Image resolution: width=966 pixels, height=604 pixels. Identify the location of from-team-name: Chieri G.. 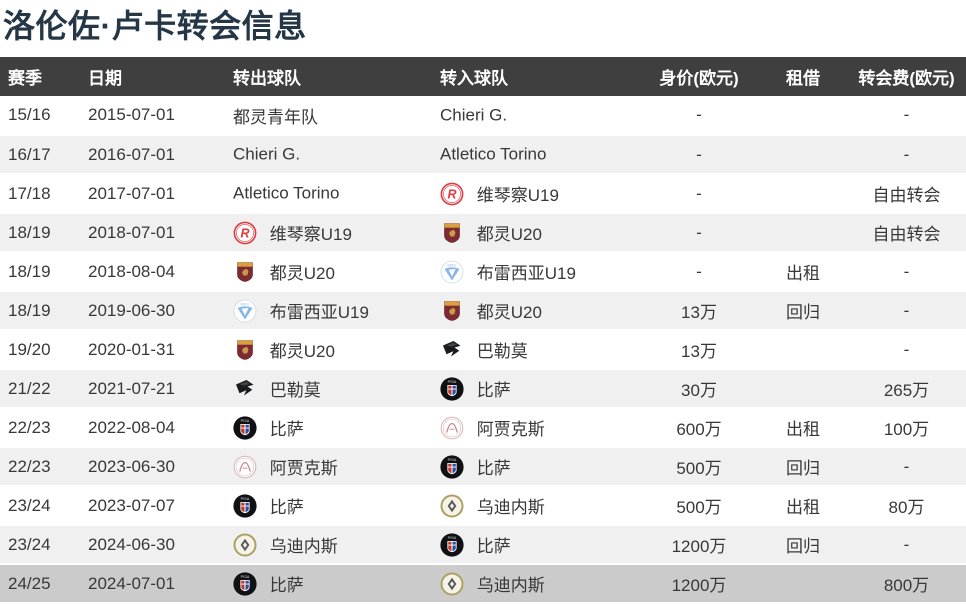
(267, 154).